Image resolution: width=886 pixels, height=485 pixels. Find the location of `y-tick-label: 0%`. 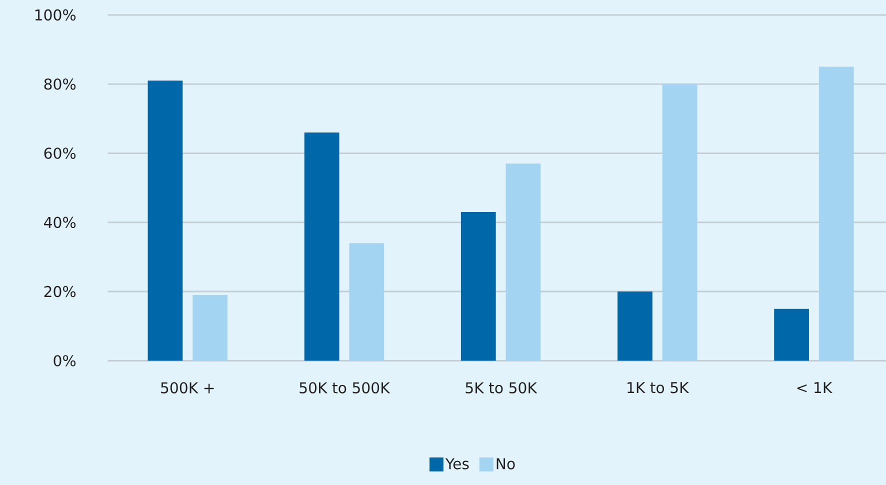

y-tick-label: 0% is located at coordinates (65, 360).